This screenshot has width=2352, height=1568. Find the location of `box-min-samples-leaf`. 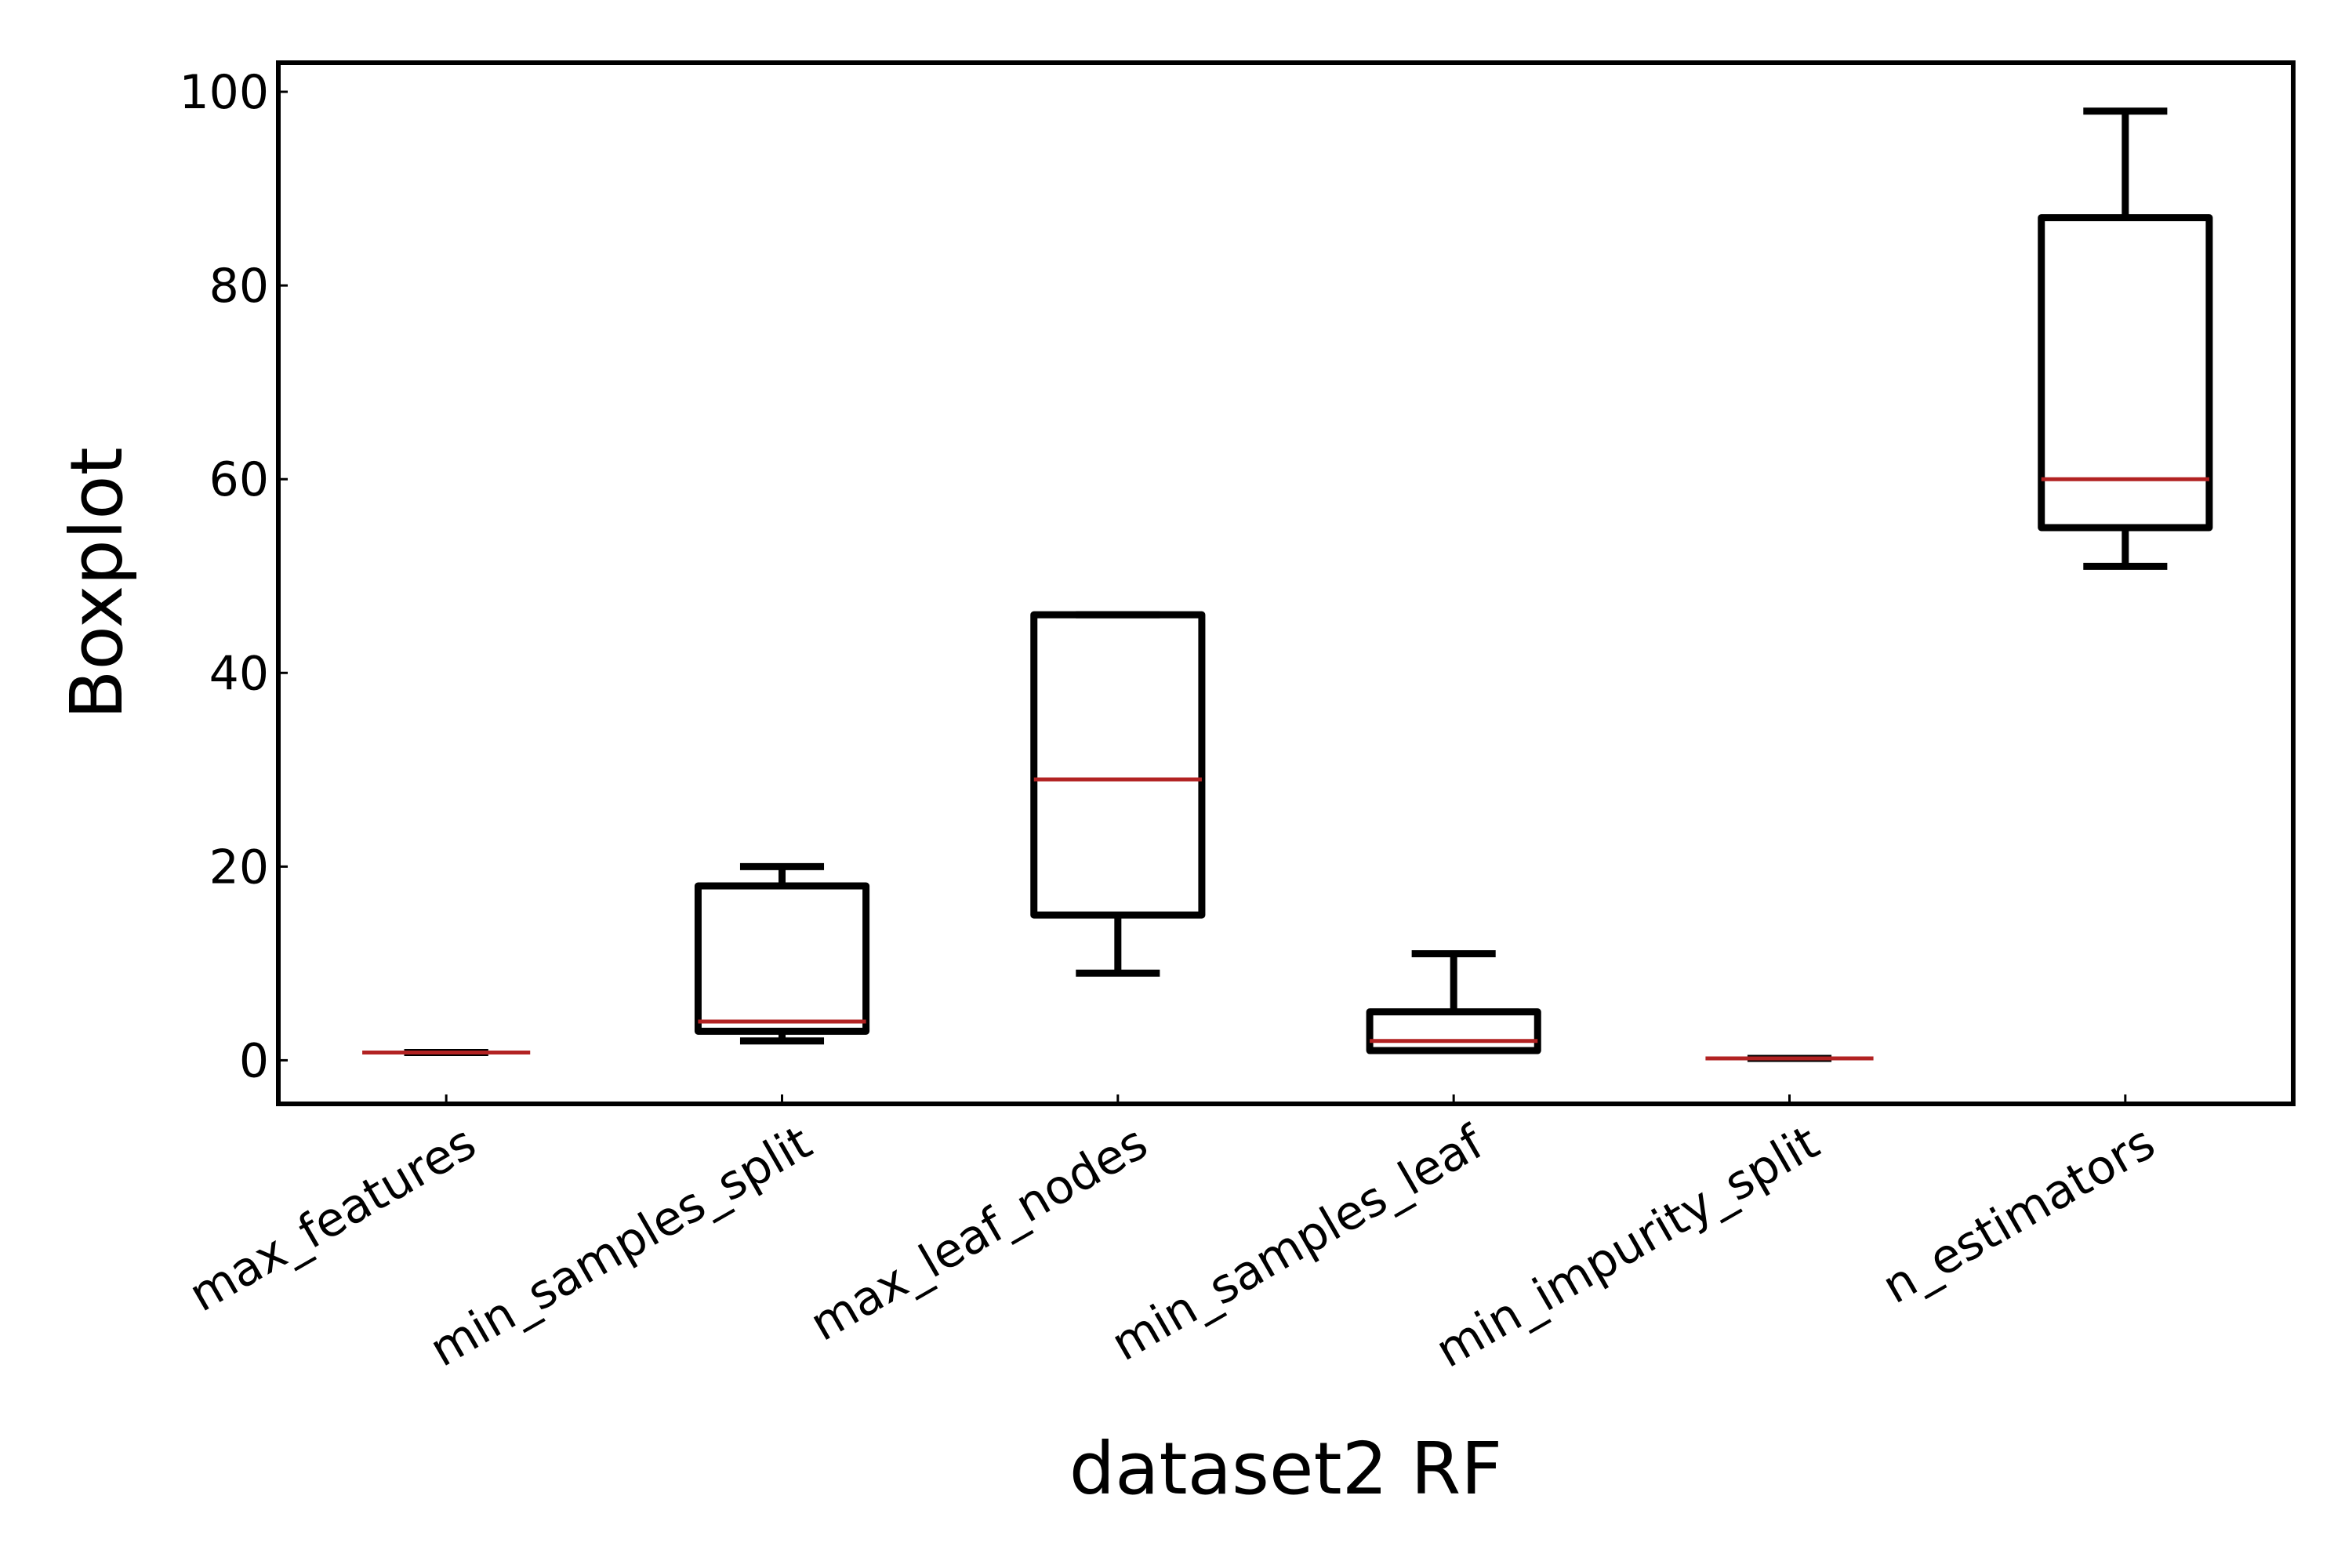

box-min-samples-leaf is located at coordinates (1453, 1002).